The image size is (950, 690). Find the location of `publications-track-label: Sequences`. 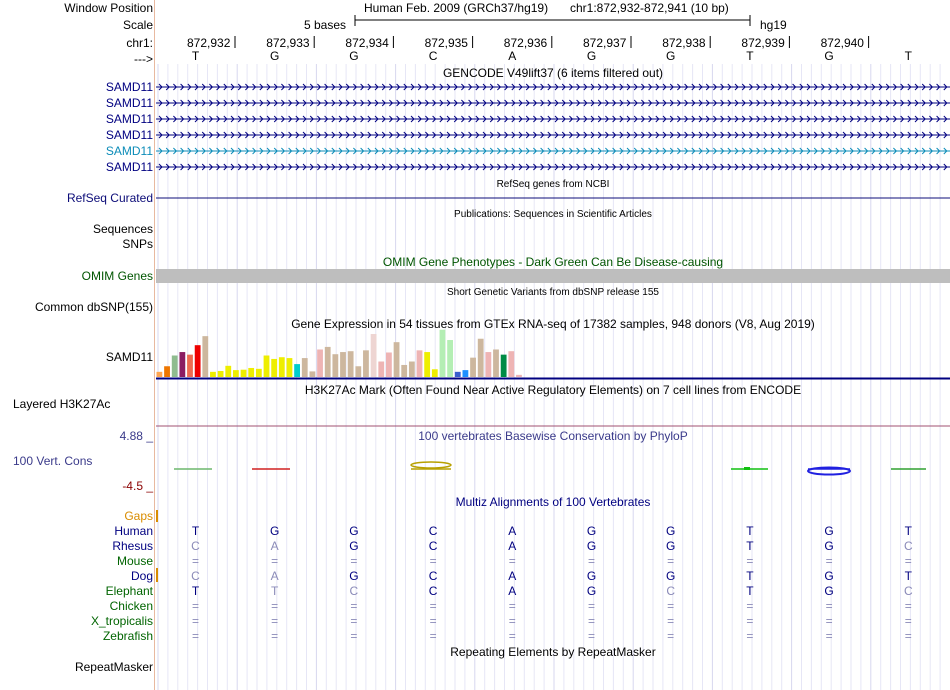

publications-track-label: Sequences is located at coordinates (122, 229).